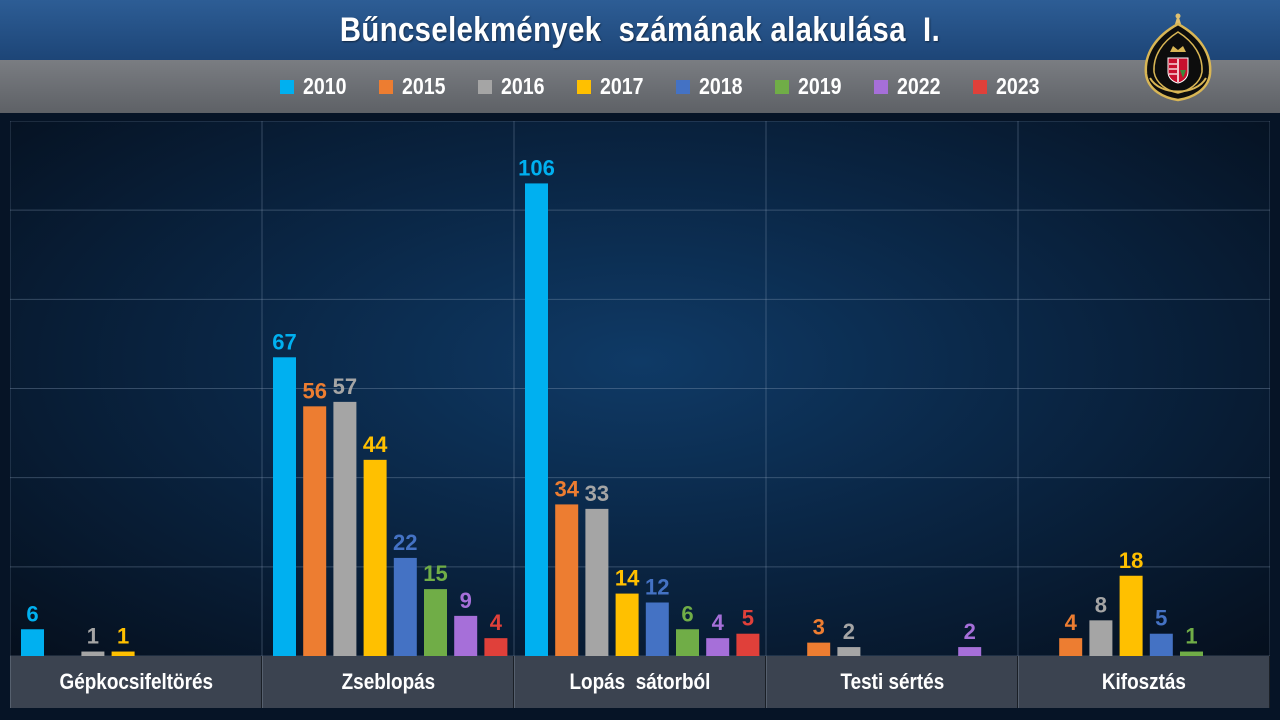 This screenshot has height=720, width=1280. I want to click on legend-item-2017: 2017, so click(616, 86).